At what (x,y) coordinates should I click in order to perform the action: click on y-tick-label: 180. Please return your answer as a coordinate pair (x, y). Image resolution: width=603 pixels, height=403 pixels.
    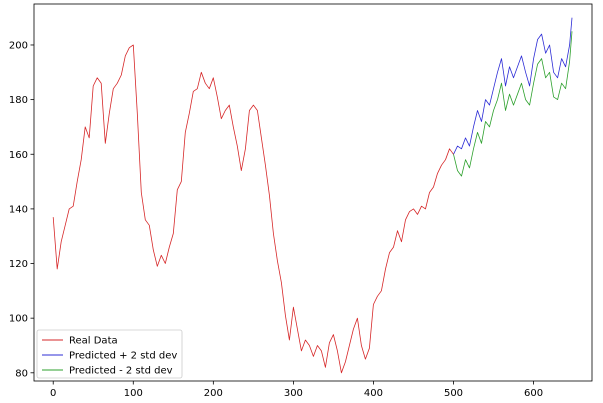
    Looking at the image, I should click on (18, 100).